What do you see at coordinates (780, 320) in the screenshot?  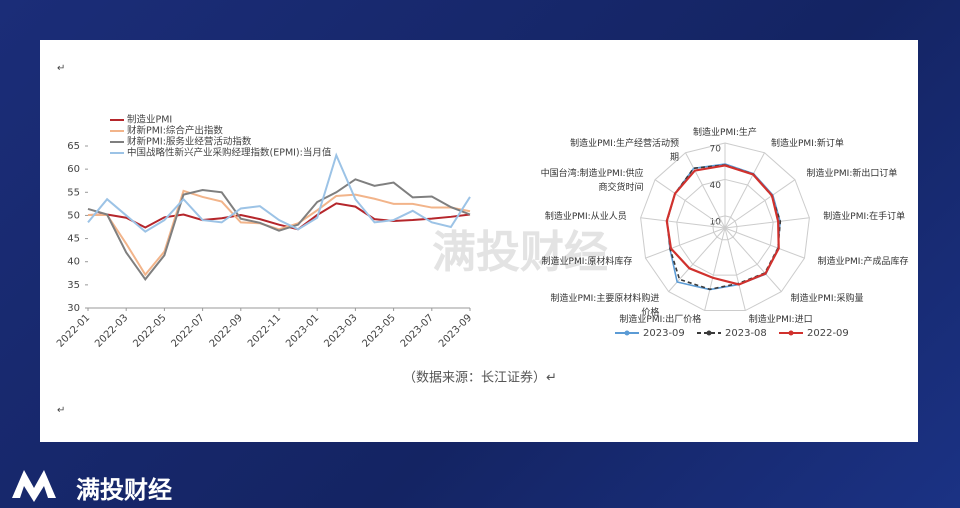 I see `axis-label: 制造业PMI:进口` at bounding box center [780, 320].